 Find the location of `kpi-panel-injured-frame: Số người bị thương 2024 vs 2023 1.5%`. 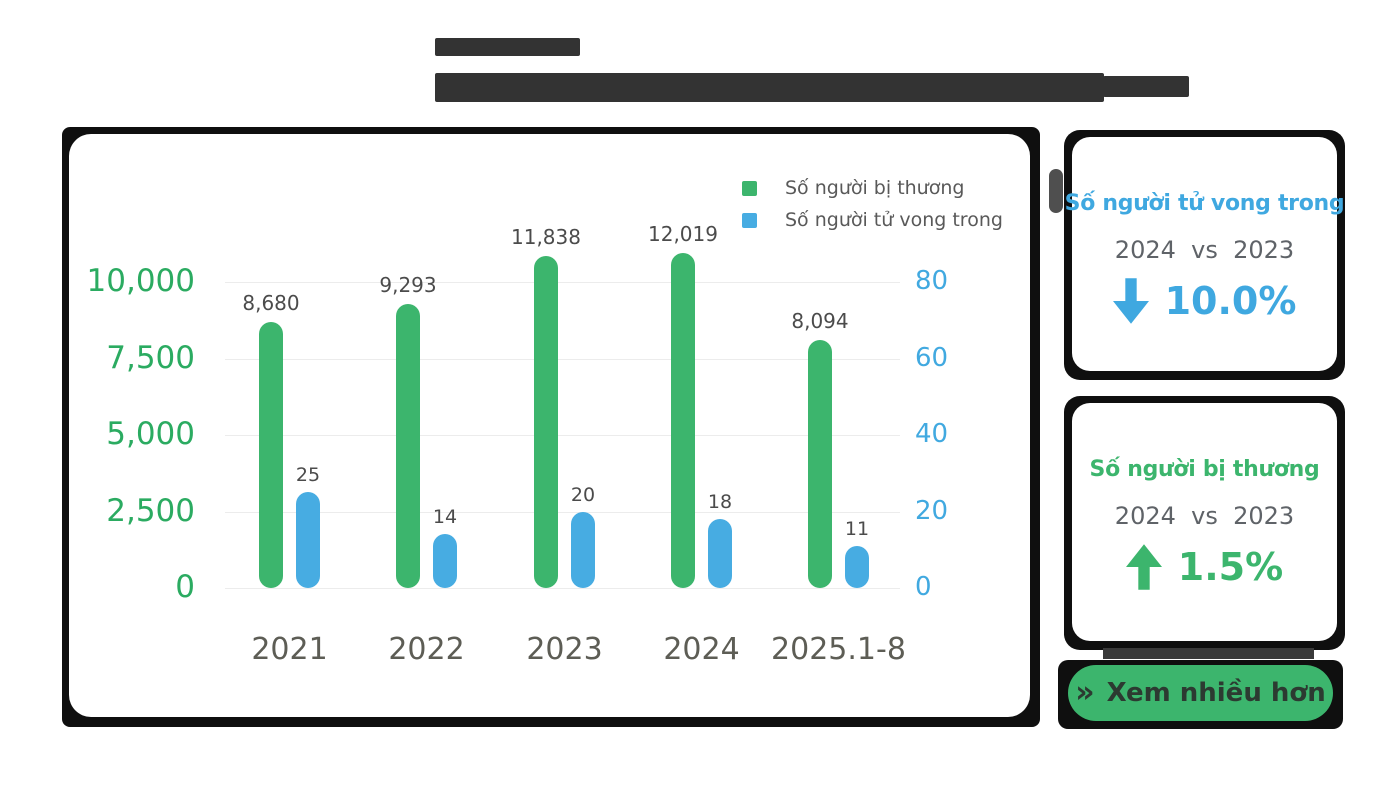

kpi-panel-injured-frame: Số người bị thương 2024 vs 2023 1.5% is located at coordinates (1204, 523).